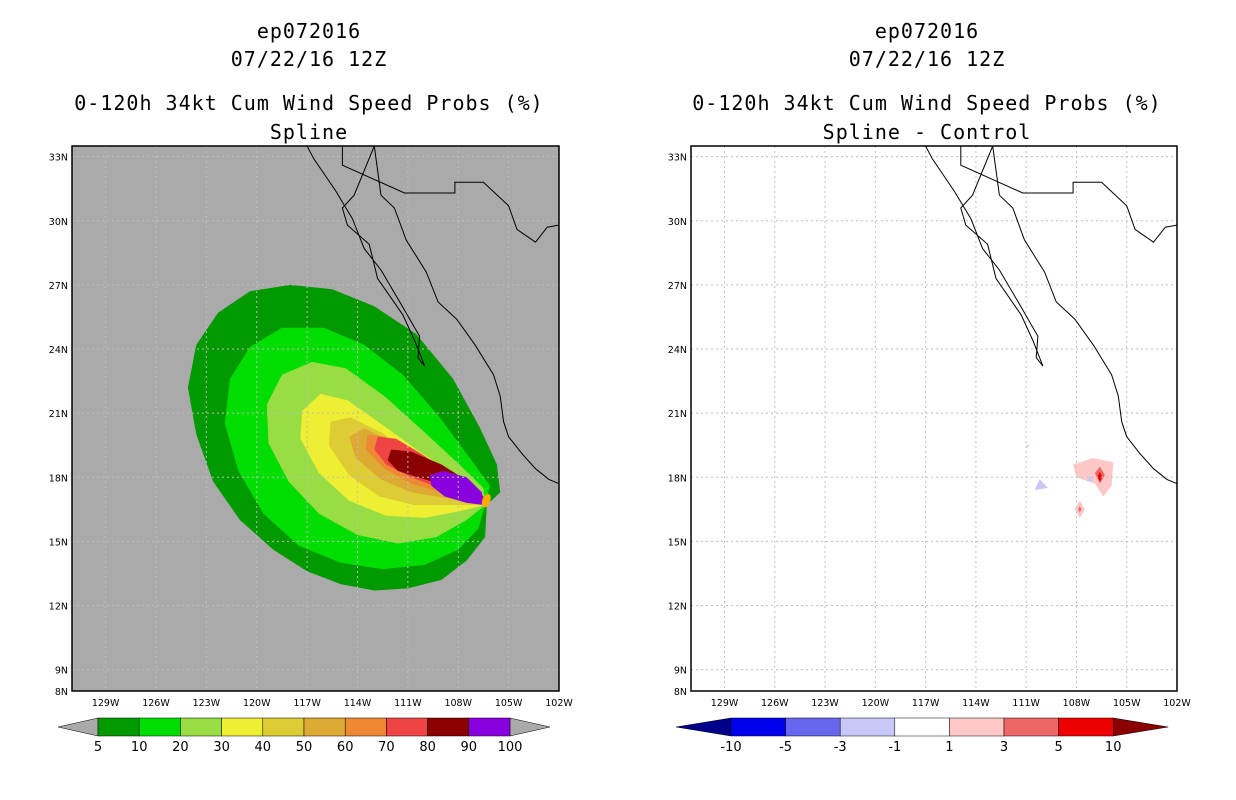 This screenshot has width=1236, height=800. What do you see at coordinates (840, 747) in the screenshot?
I see `colorbar-label: -3` at bounding box center [840, 747].